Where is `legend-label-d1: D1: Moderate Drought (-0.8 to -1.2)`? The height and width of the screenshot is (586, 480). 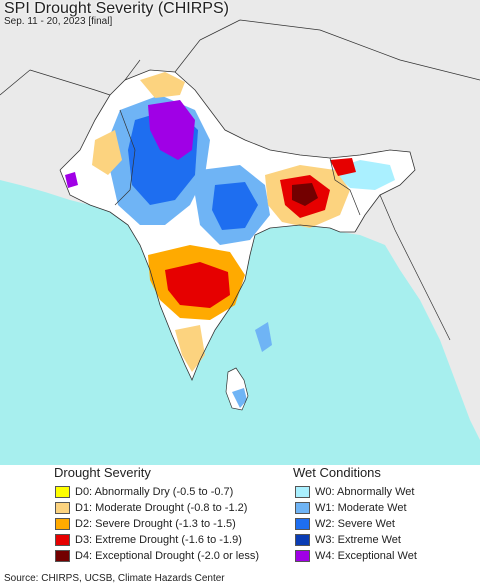 legend-label-d1: D1: Moderate Drought (-0.8 to -1.2) is located at coordinates (161, 507).